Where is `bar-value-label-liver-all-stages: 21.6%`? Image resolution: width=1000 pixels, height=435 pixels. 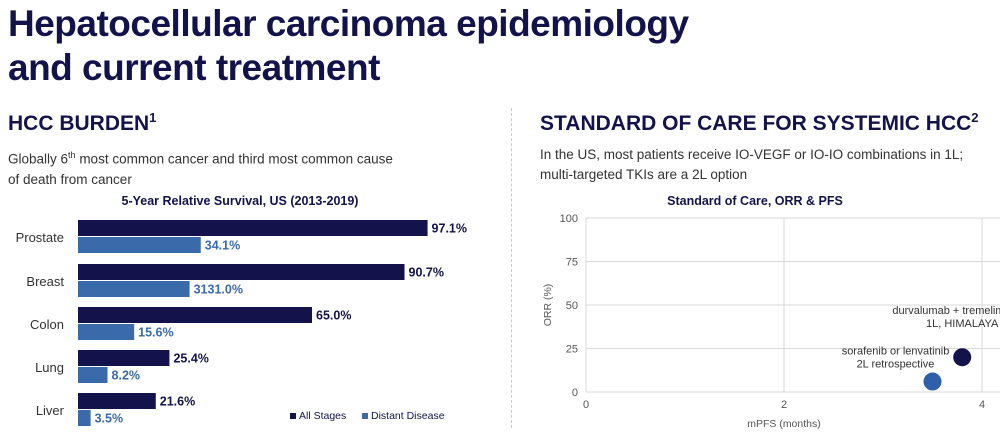
bar-value-label-liver-all-stages: 21.6% is located at coordinates (177, 402).